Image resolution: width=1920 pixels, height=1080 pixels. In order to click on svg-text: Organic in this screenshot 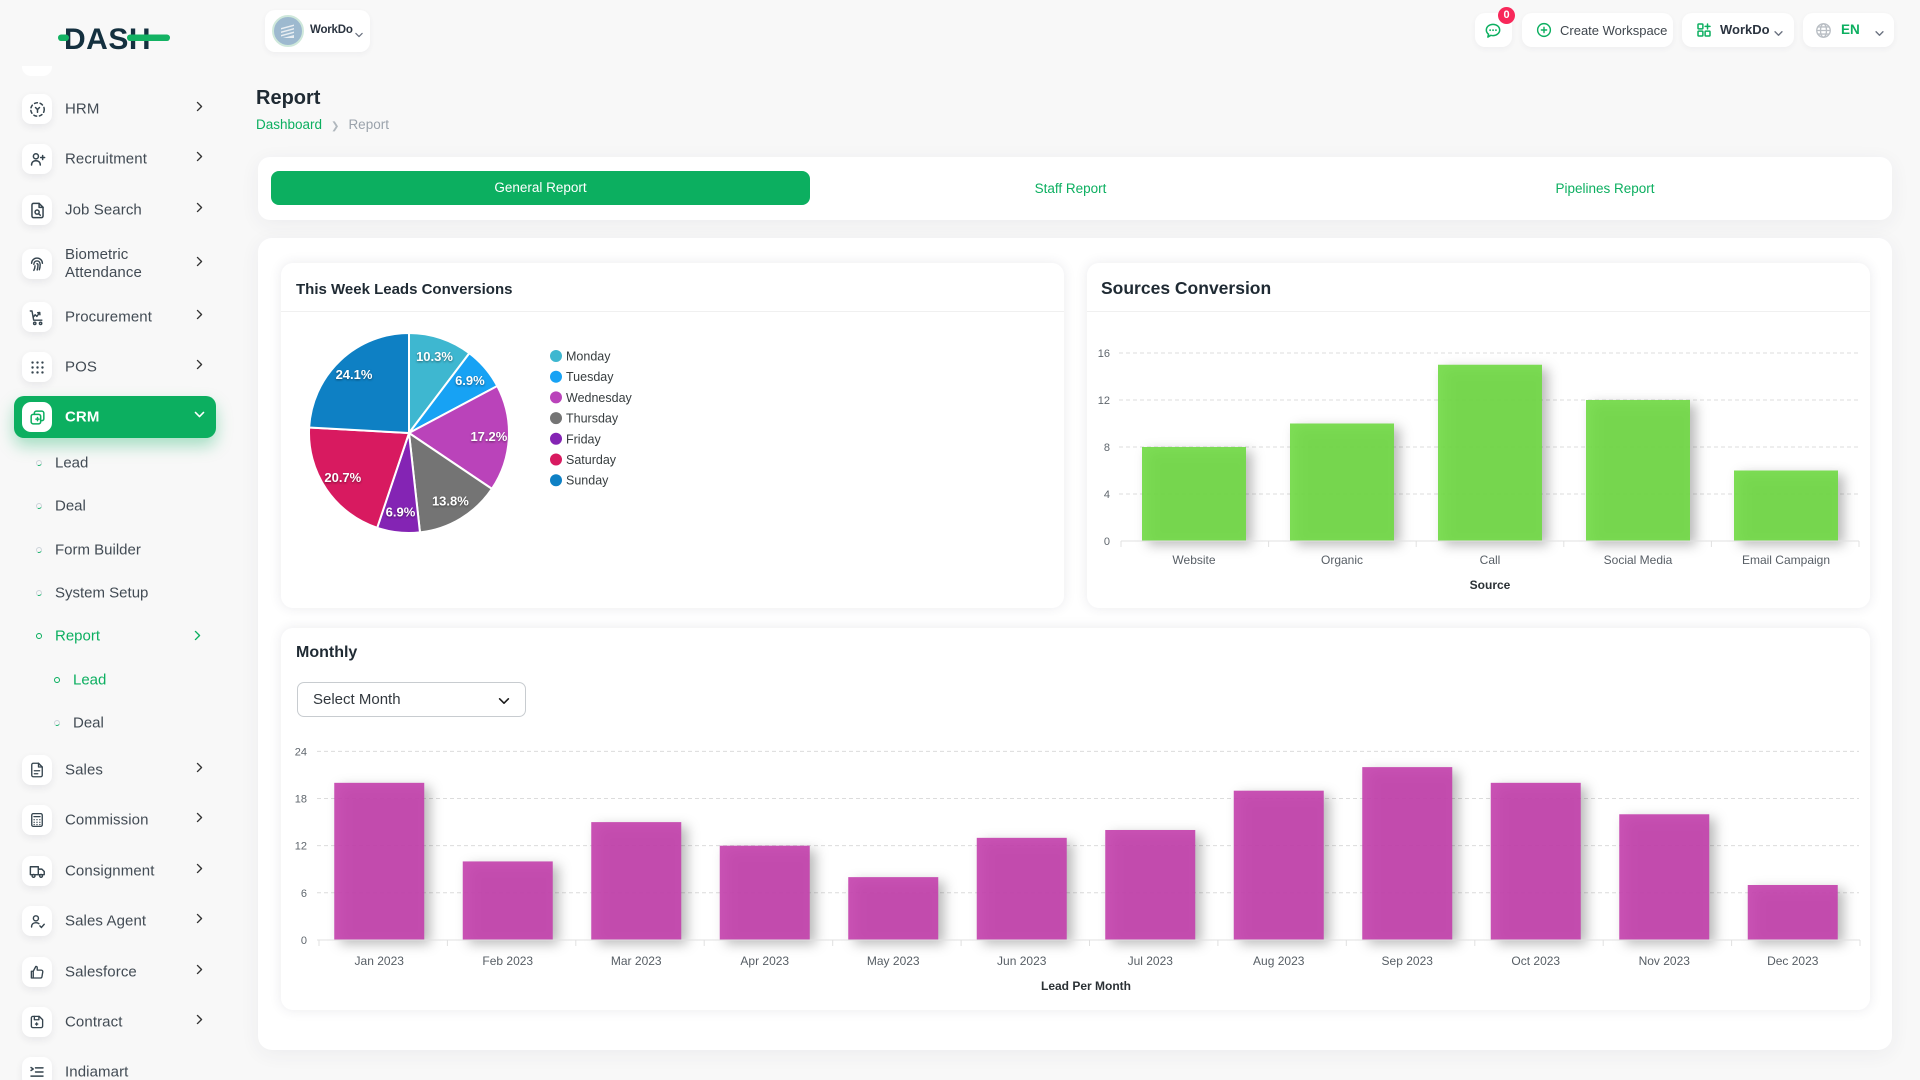, I will do `click(1342, 560)`.